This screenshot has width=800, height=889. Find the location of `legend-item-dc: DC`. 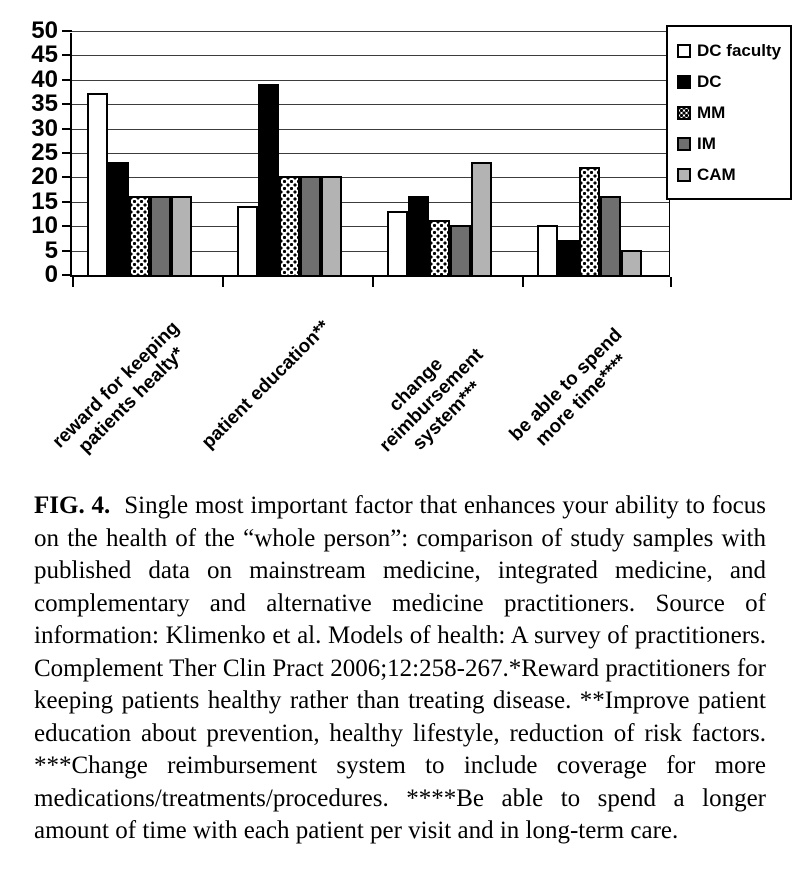

legend-item-dc: DC is located at coordinates (731, 81).